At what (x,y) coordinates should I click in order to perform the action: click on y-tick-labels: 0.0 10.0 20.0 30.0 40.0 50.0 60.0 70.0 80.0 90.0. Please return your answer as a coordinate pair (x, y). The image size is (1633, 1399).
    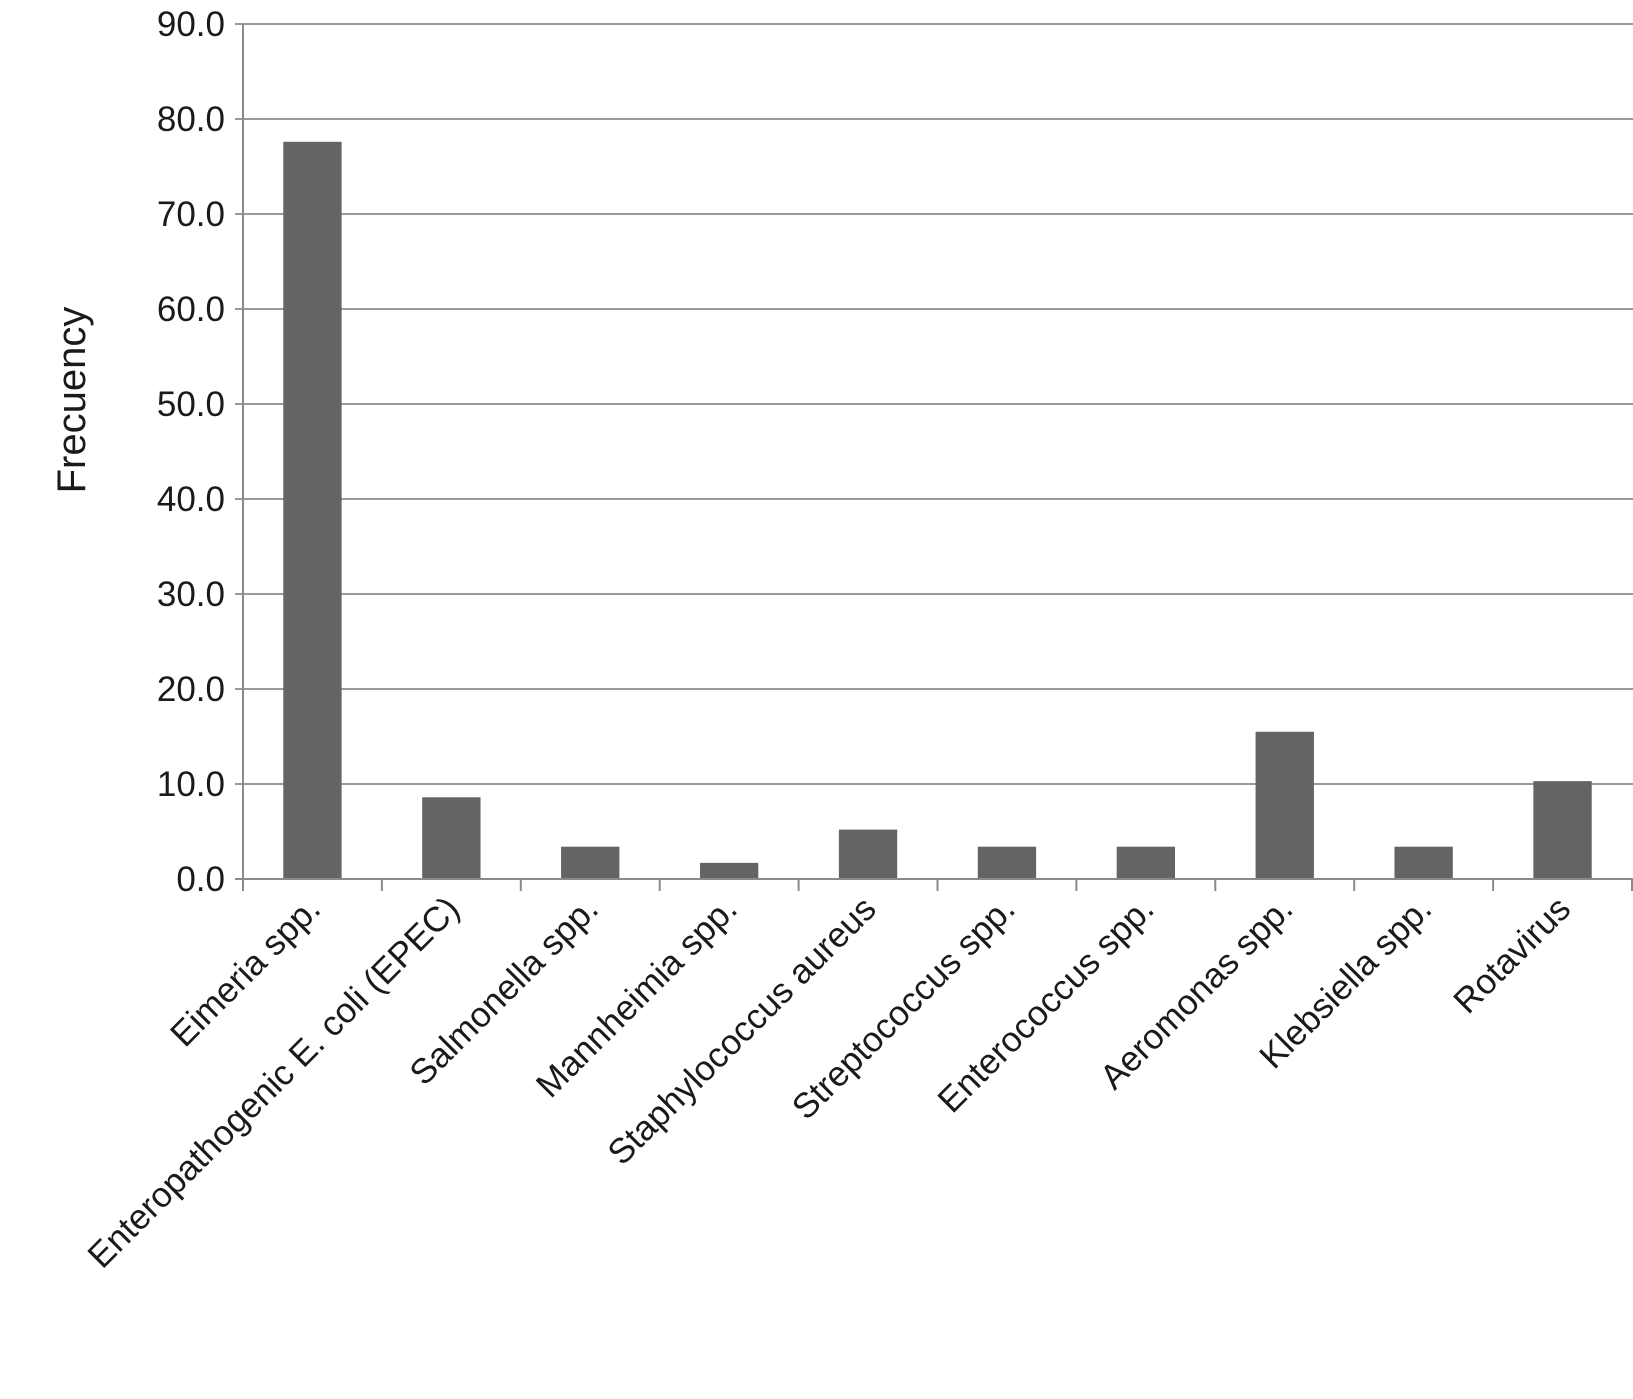
    Looking at the image, I should click on (191, 452).